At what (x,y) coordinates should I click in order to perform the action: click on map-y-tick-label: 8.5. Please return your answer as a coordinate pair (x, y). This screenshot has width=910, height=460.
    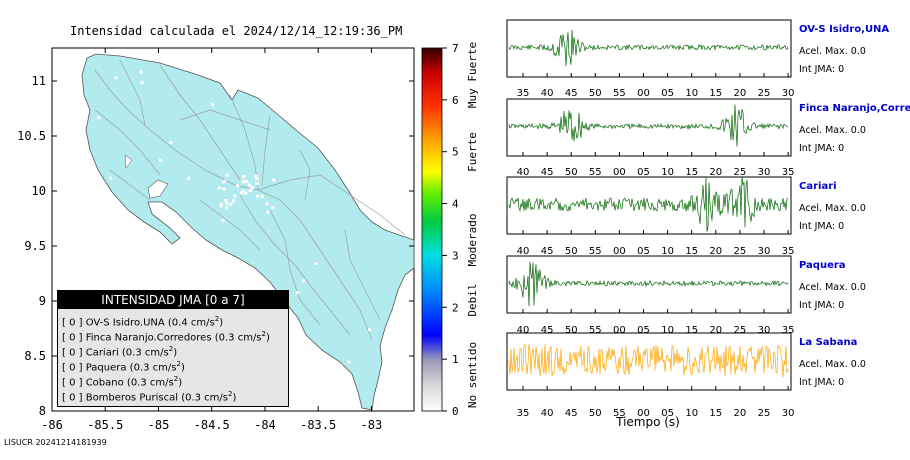
    Looking at the image, I should click on (35, 356).